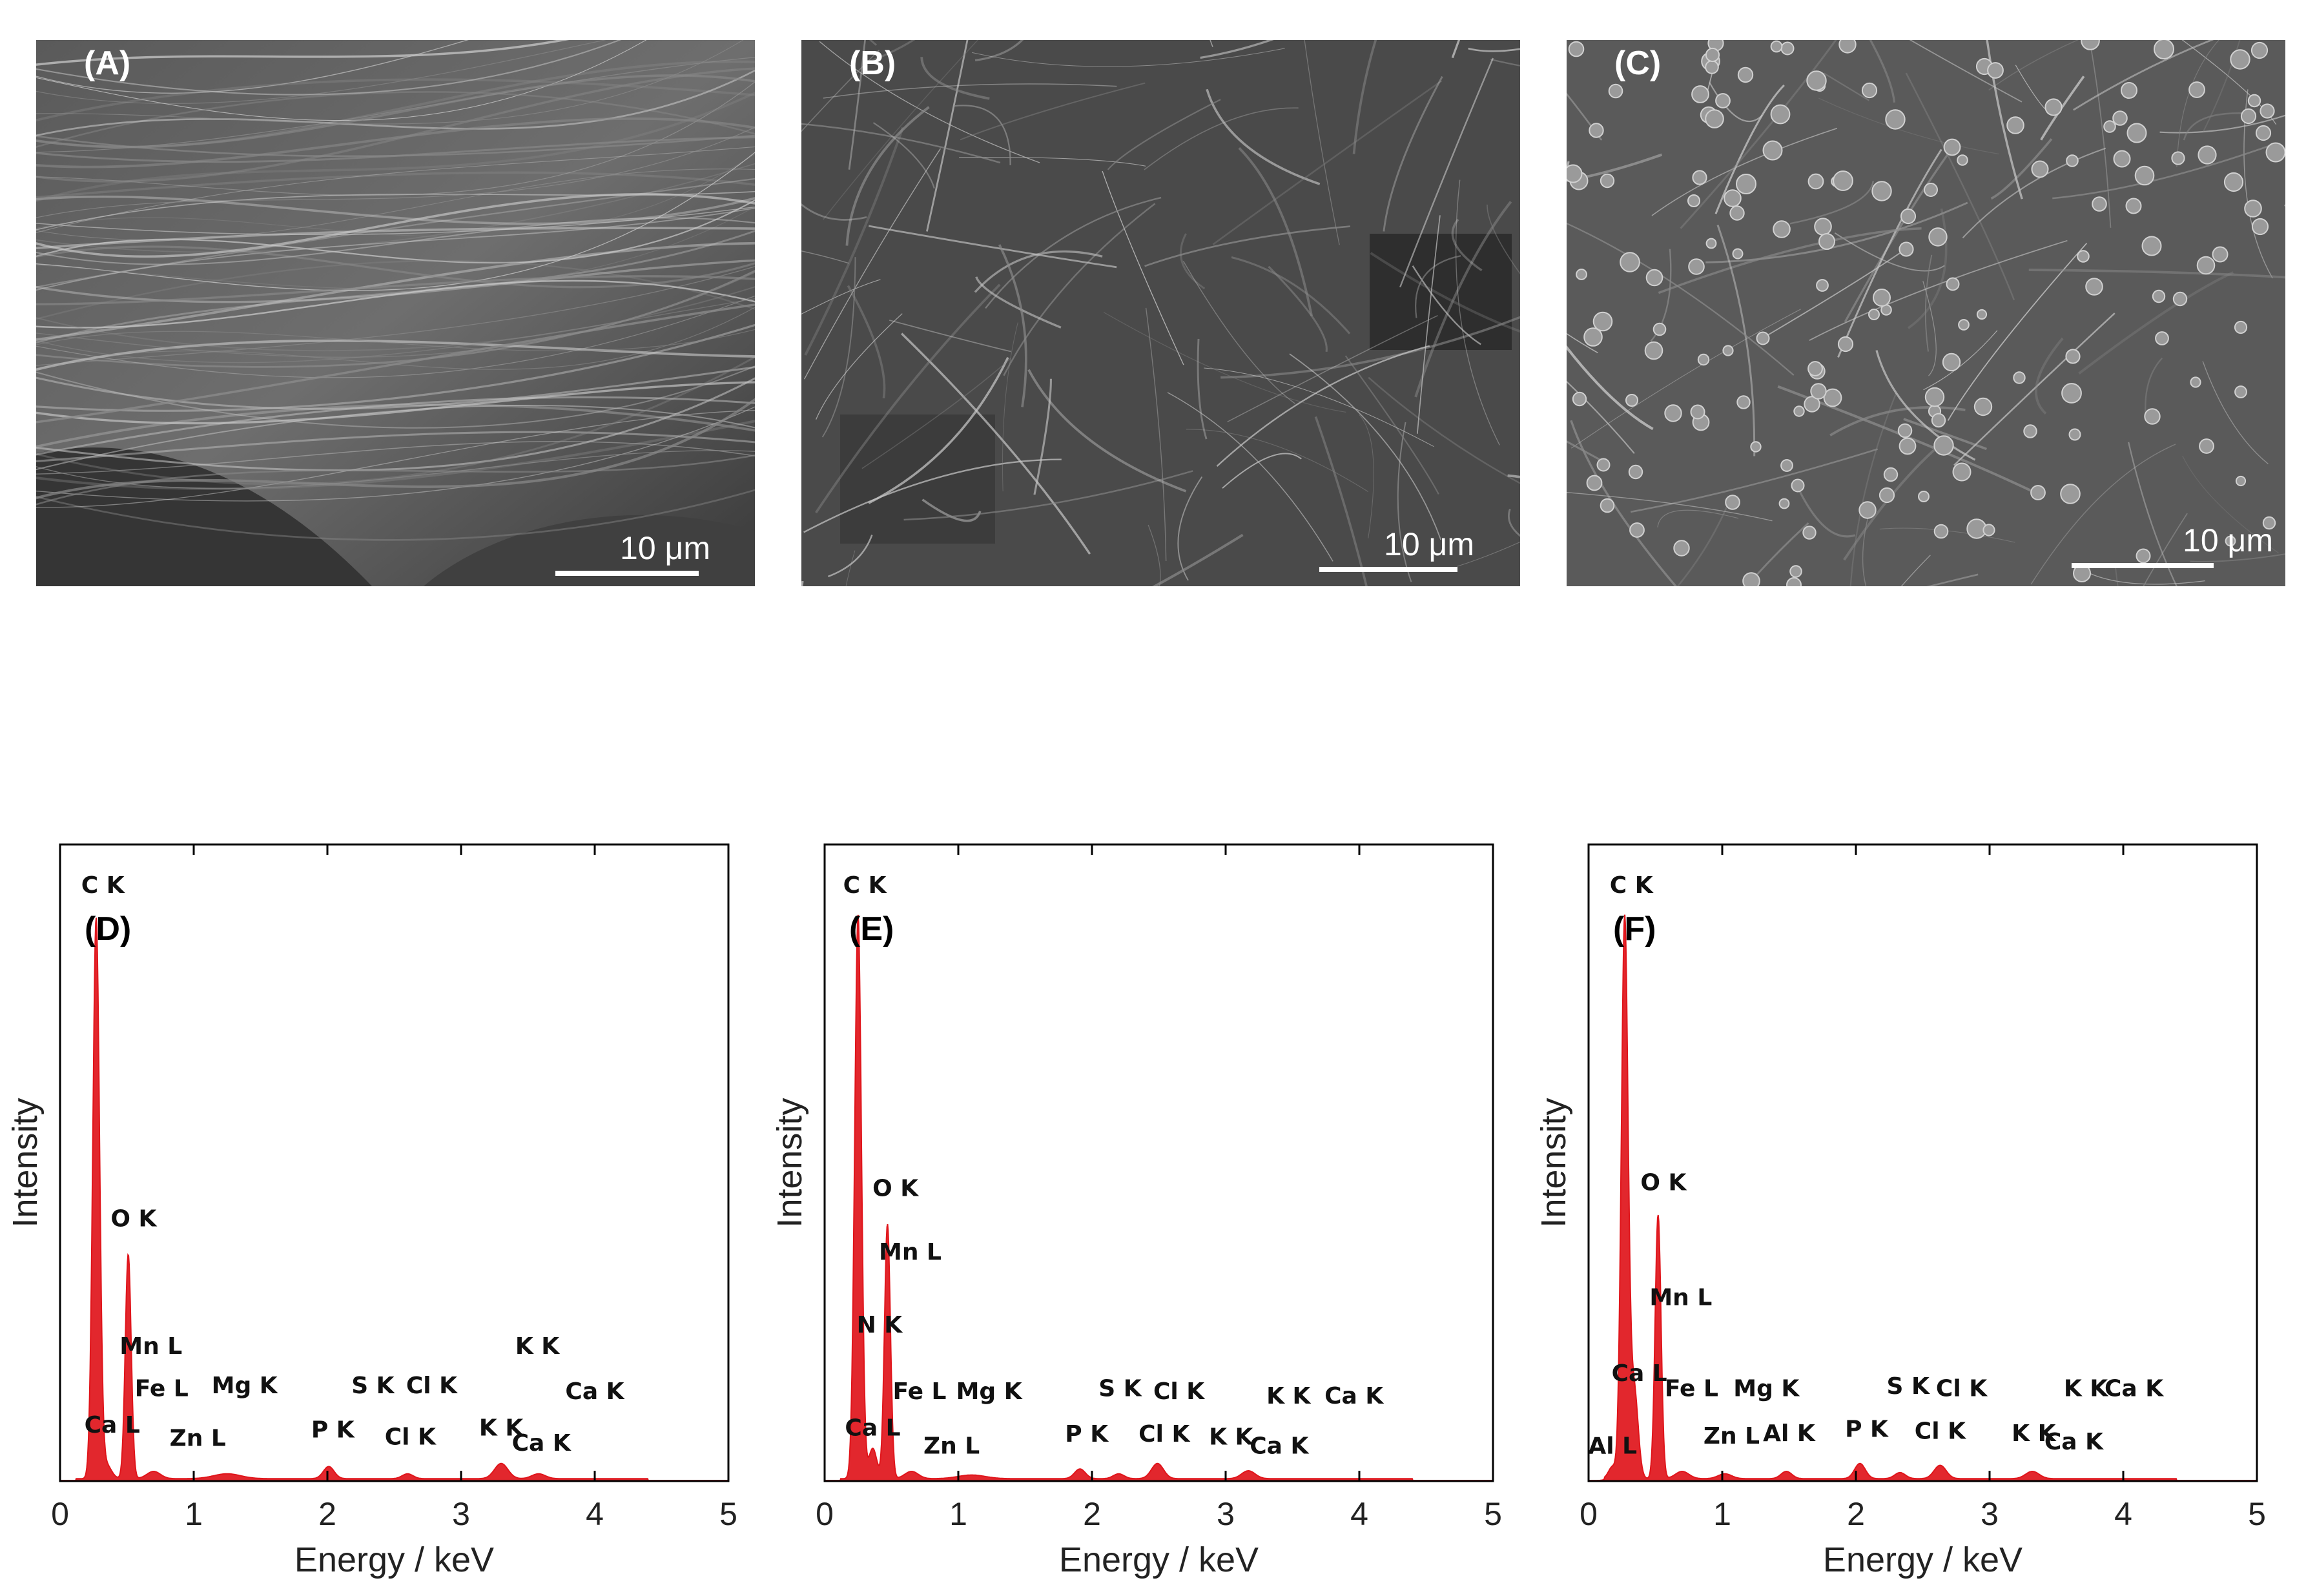 Image resolution: width=2306 pixels, height=1596 pixels. What do you see at coordinates (1638, 64) in the screenshot?
I see `panel-label-c: (C)` at bounding box center [1638, 64].